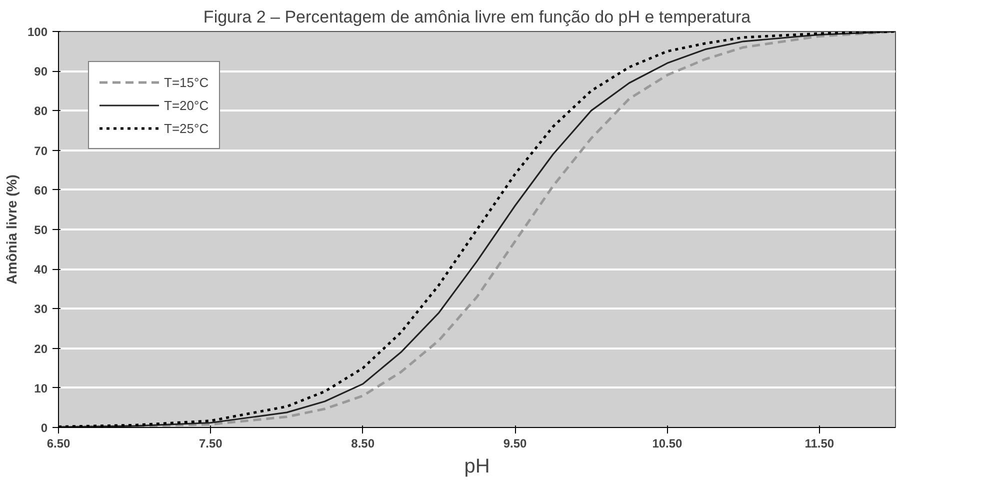 The height and width of the screenshot is (488, 985). Describe the element at coordinates (515, 443) in the screenshot. I see `x-tick-label: 9.50` at that location.